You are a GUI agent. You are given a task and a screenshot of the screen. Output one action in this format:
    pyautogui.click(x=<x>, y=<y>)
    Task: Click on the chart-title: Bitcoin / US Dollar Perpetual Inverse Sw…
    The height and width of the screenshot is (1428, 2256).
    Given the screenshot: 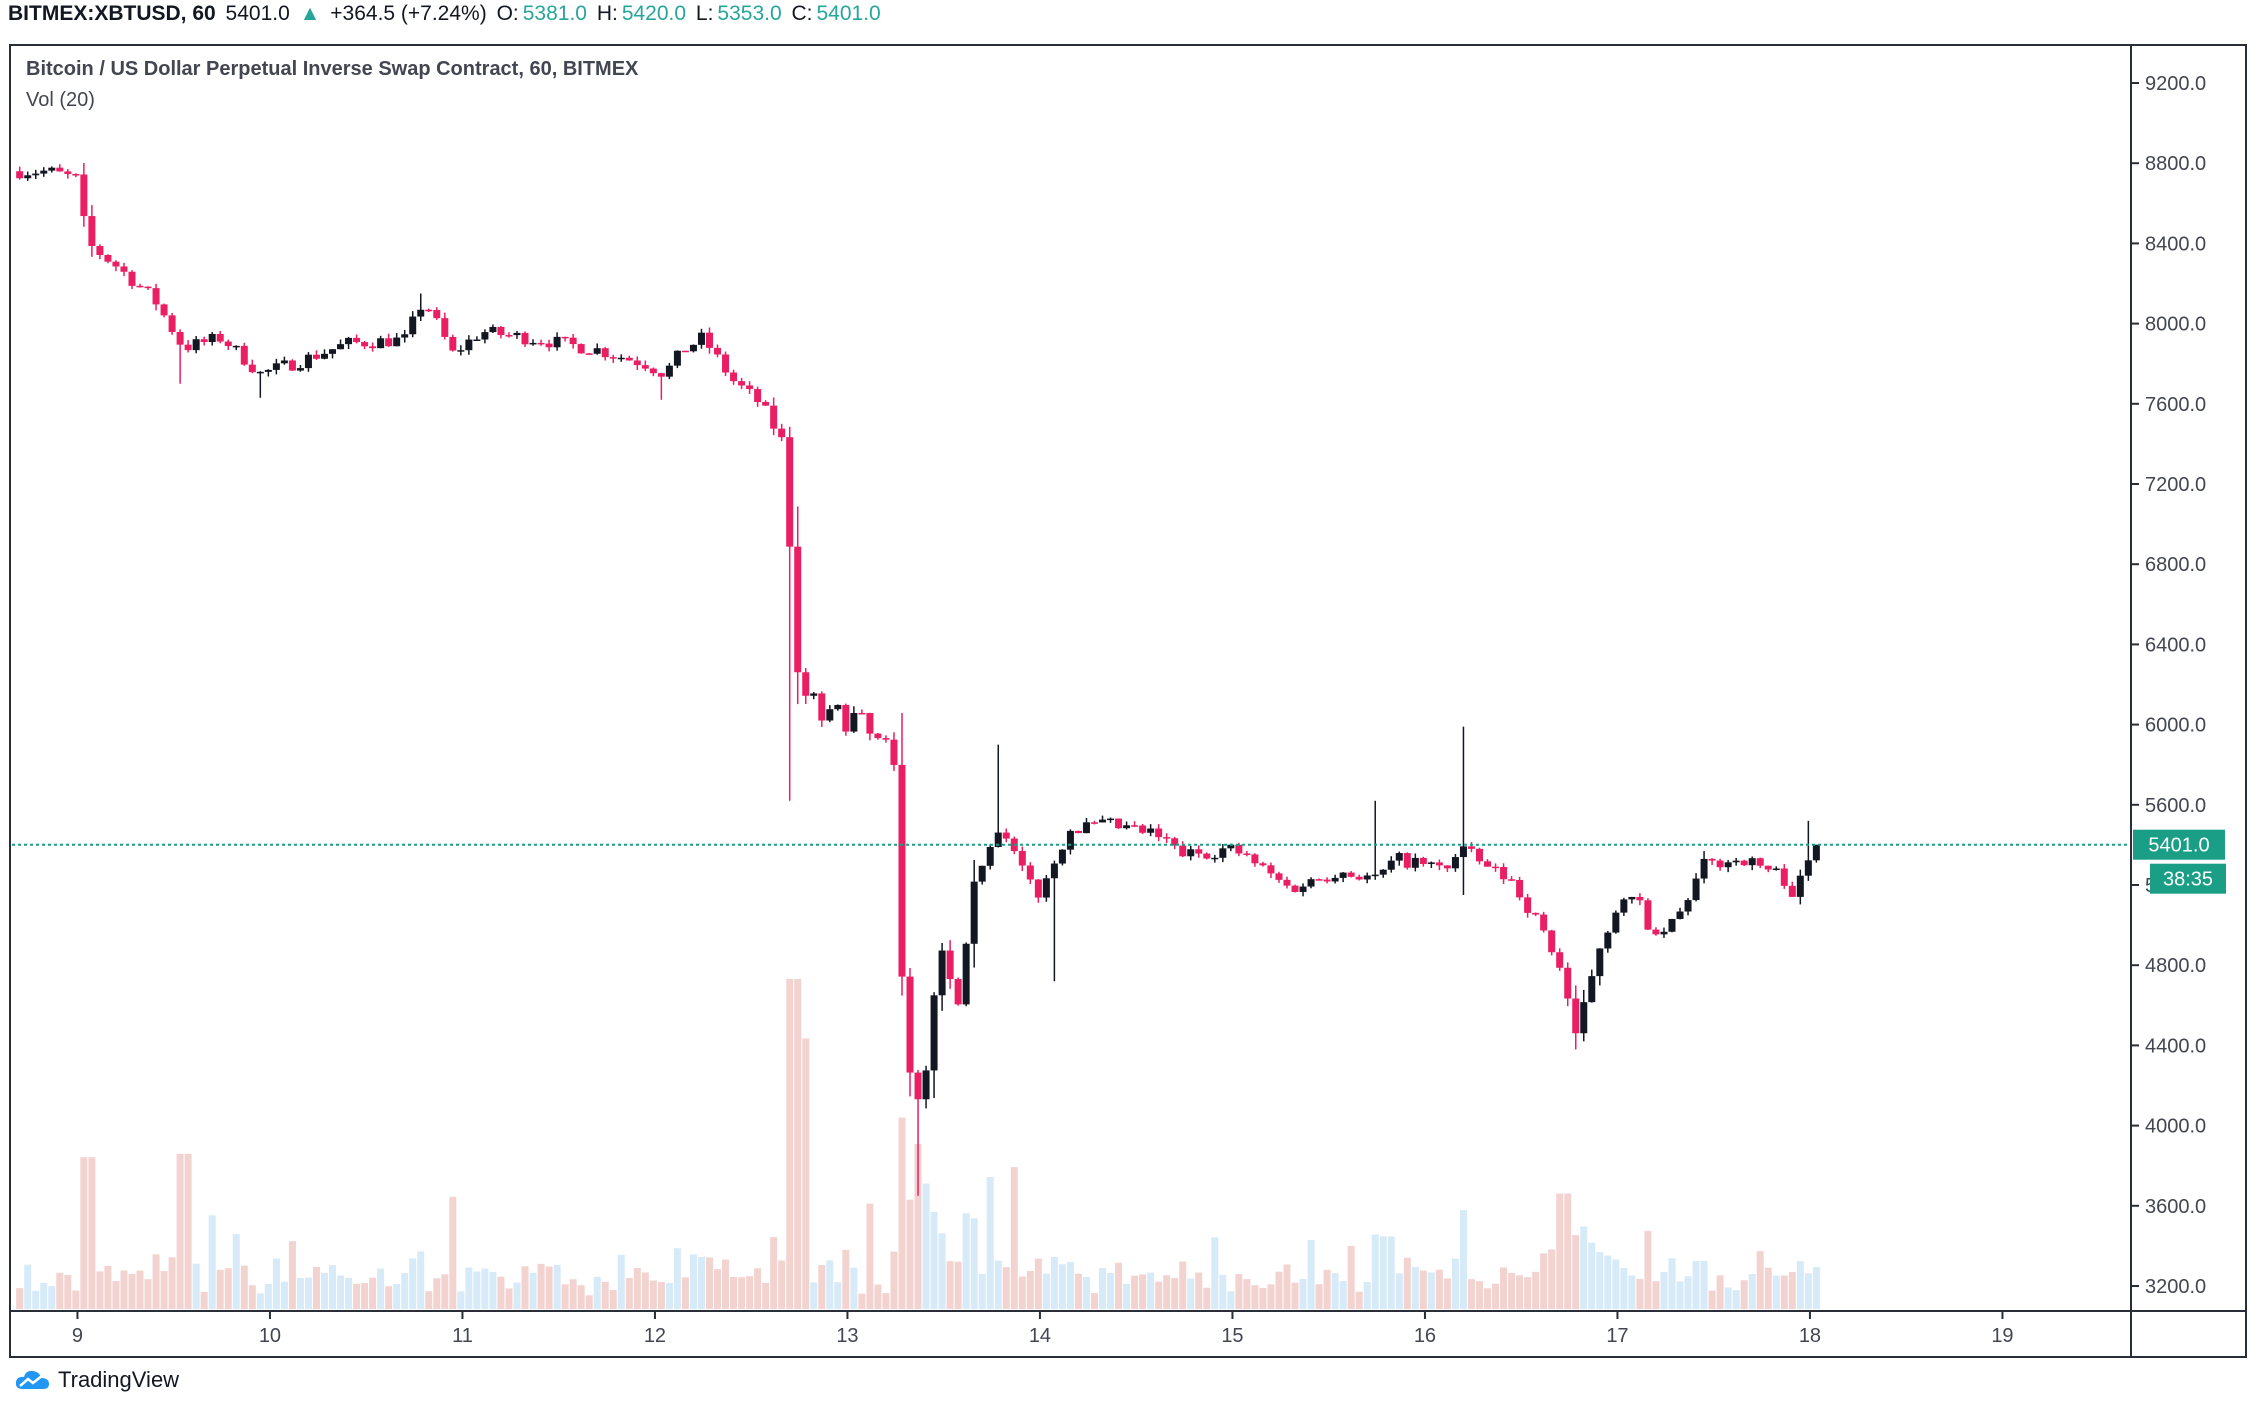 What is the action you would take?
    pyautogui.click(x=332, y=69)
    